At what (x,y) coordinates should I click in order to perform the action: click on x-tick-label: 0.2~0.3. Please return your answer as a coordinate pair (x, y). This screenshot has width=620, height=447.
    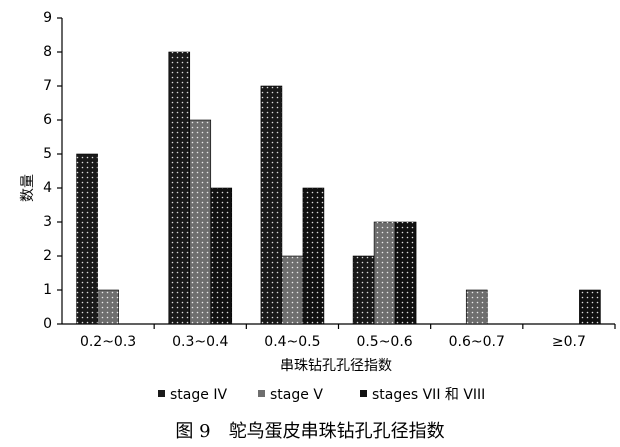
    Looking at the image, I should click on (108, 342).